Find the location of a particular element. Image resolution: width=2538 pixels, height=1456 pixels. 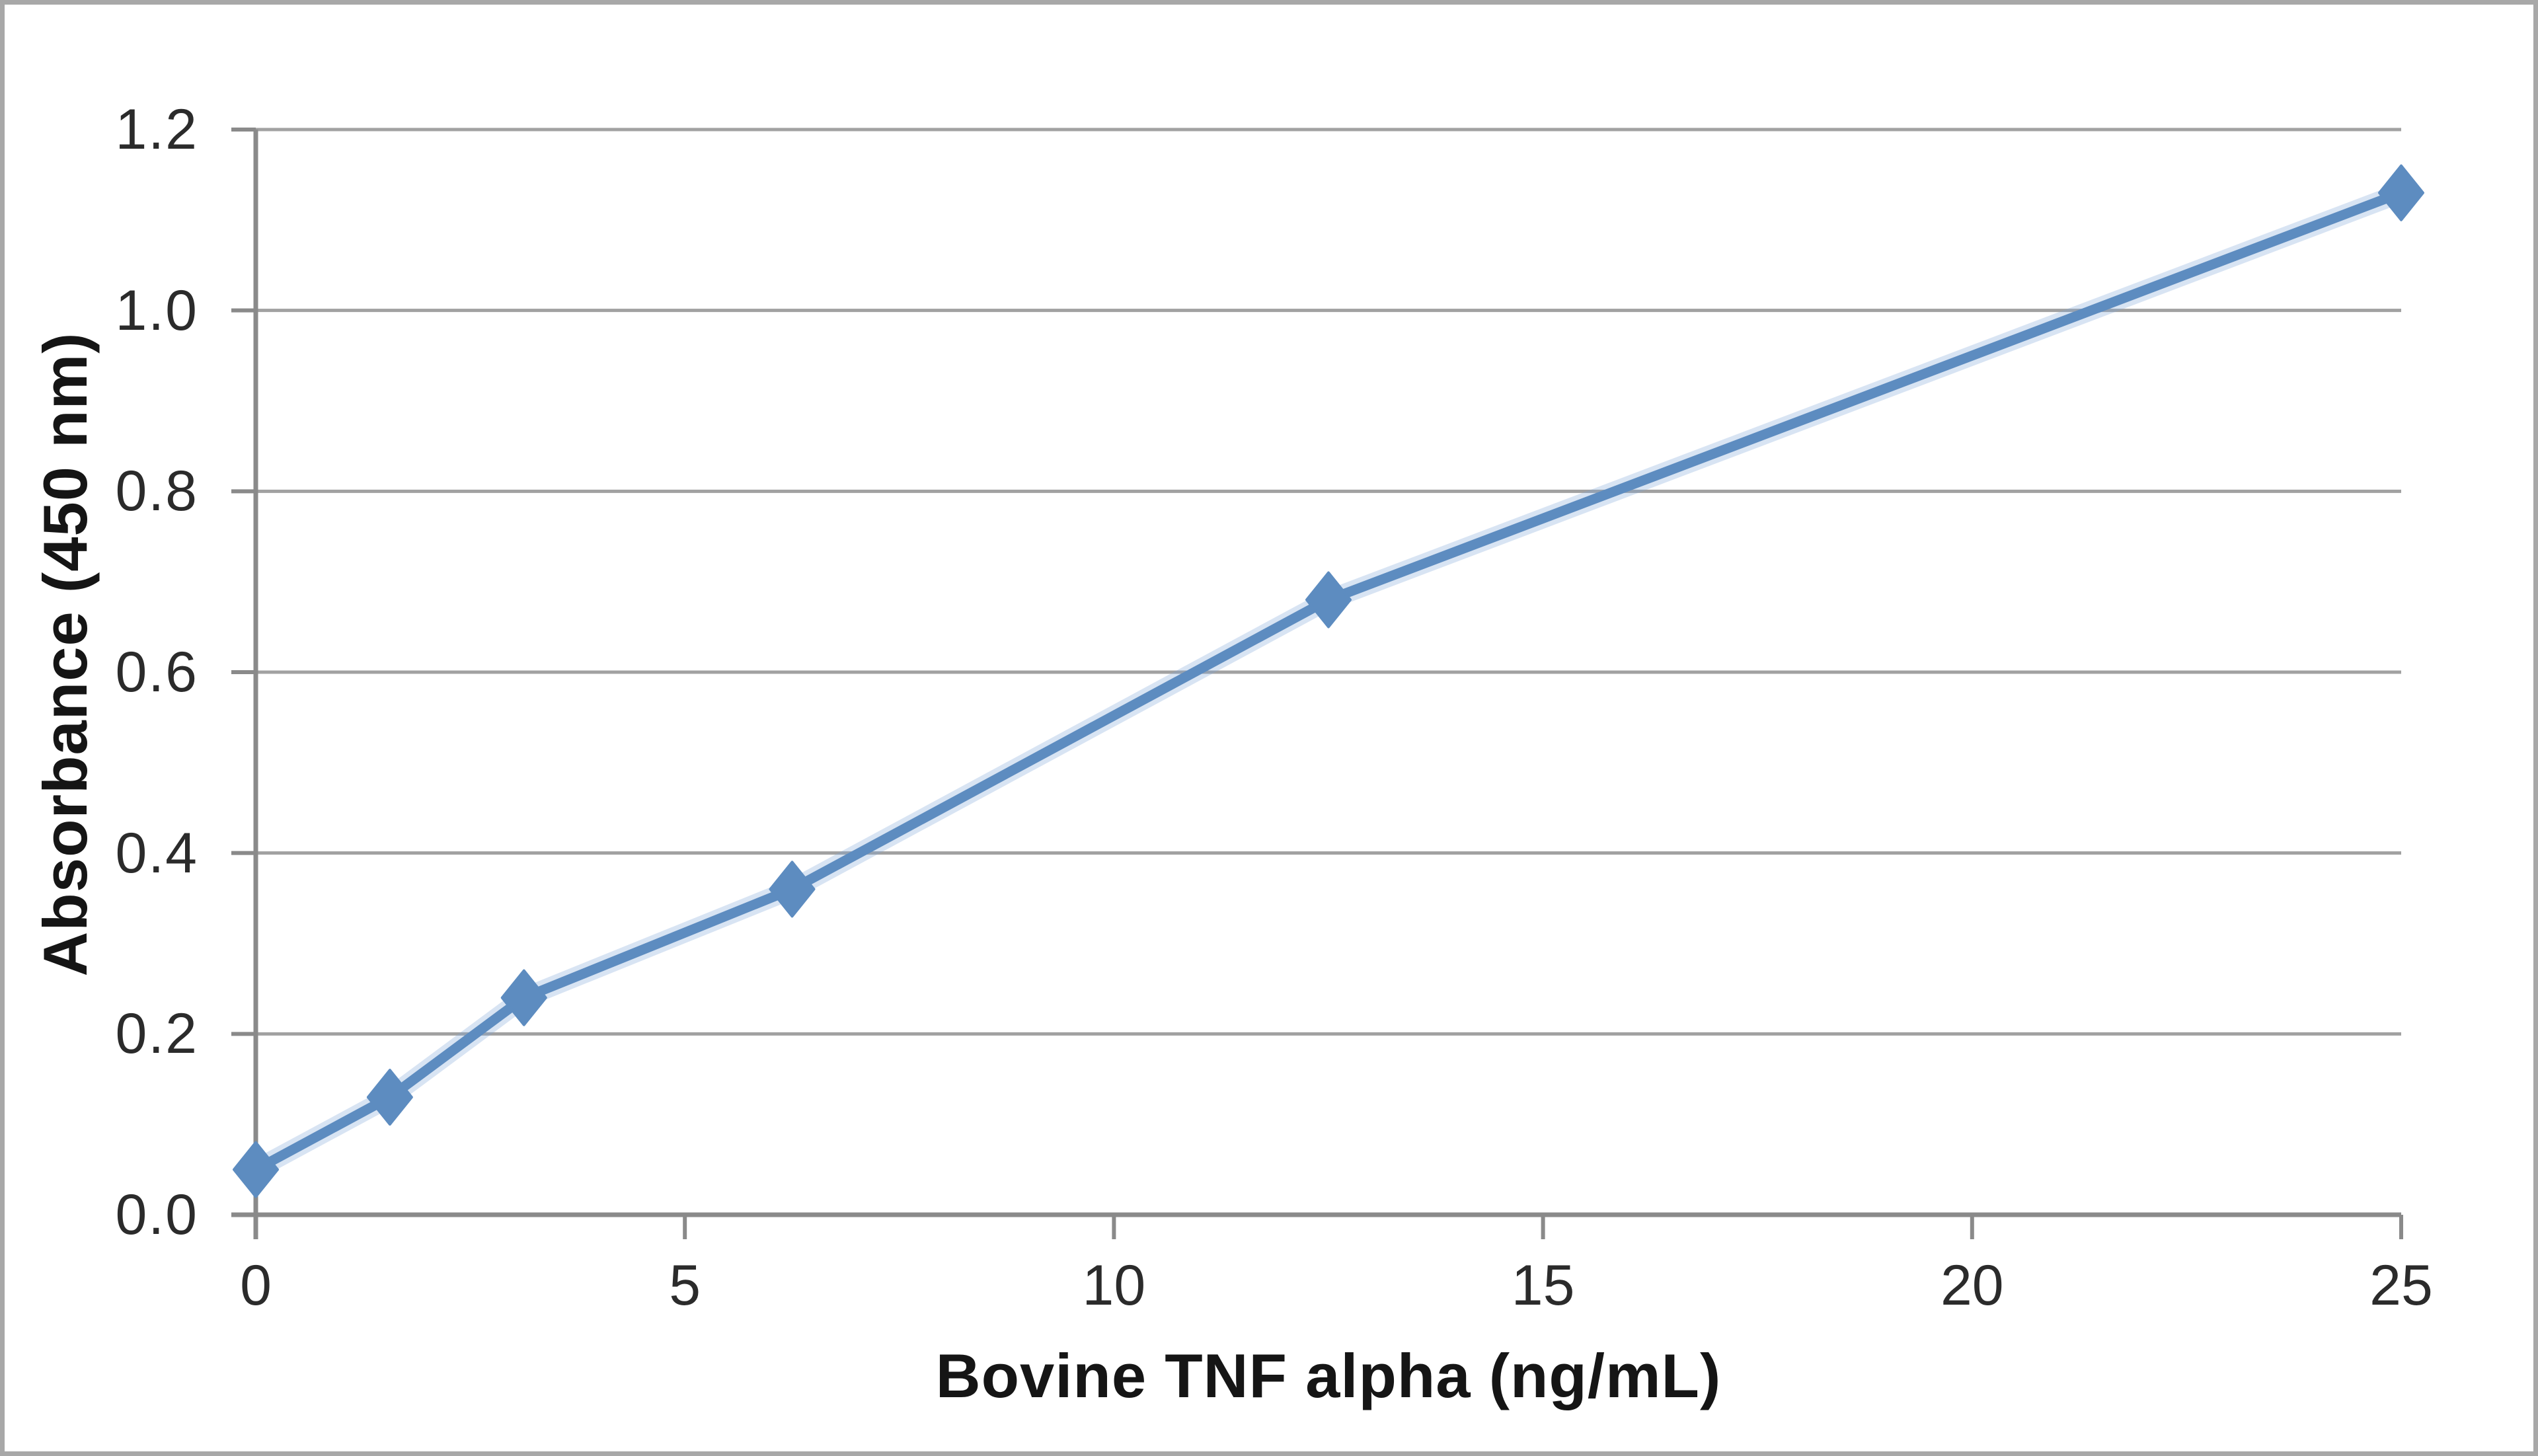

y-tick-label: 0.4 is located at coordinates (156, 853).